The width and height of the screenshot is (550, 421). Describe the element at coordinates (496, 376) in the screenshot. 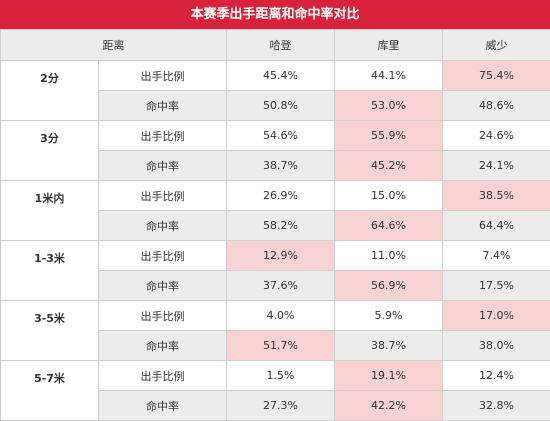

I see `stat-cell: 12.4%` at that location.